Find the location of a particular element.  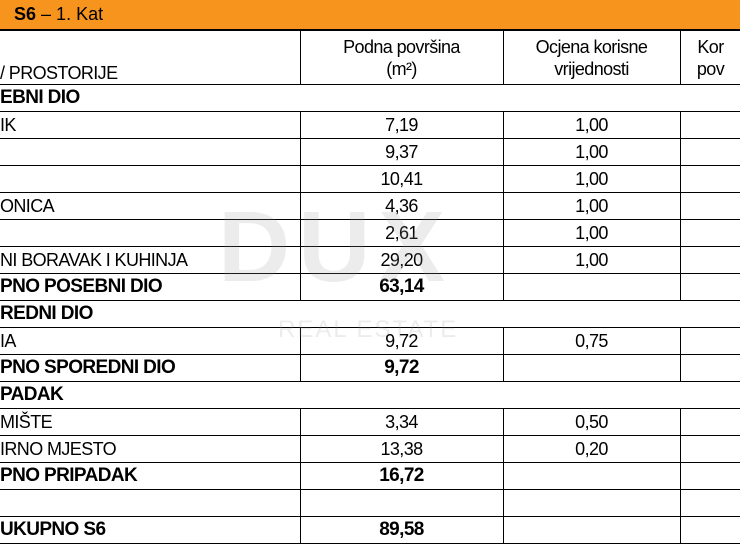

item-row: IK 7,19 1,00 is located at coordinates (370, 125).